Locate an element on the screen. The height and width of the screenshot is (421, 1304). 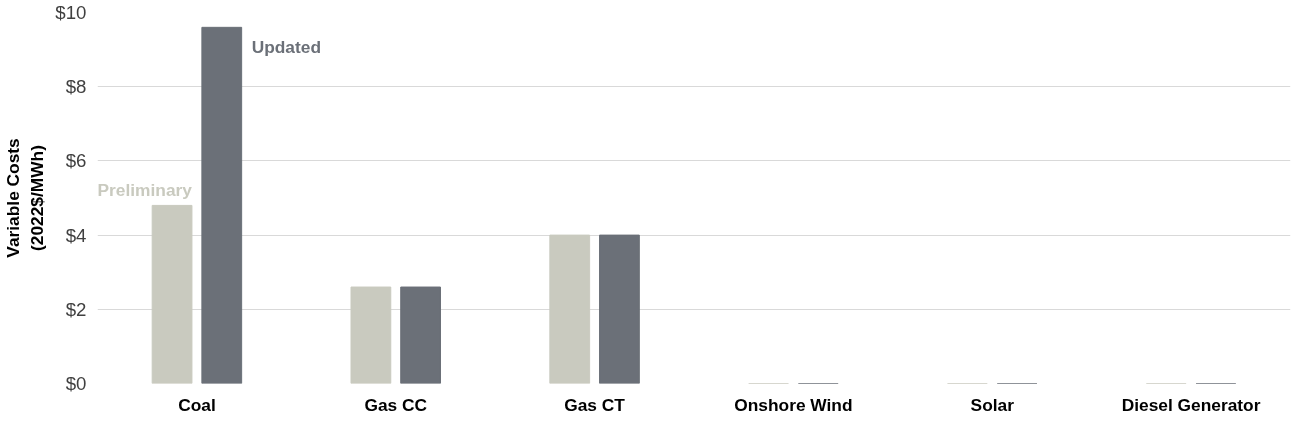
y-tick-label: $2 is located at coordinates (76, 309).